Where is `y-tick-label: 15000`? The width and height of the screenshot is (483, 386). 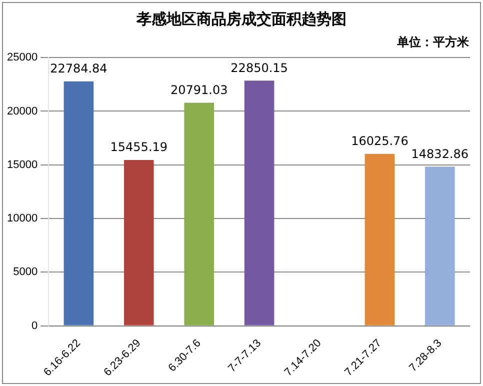
y-tick-label: 15000 is located at coordinates (22, 164).